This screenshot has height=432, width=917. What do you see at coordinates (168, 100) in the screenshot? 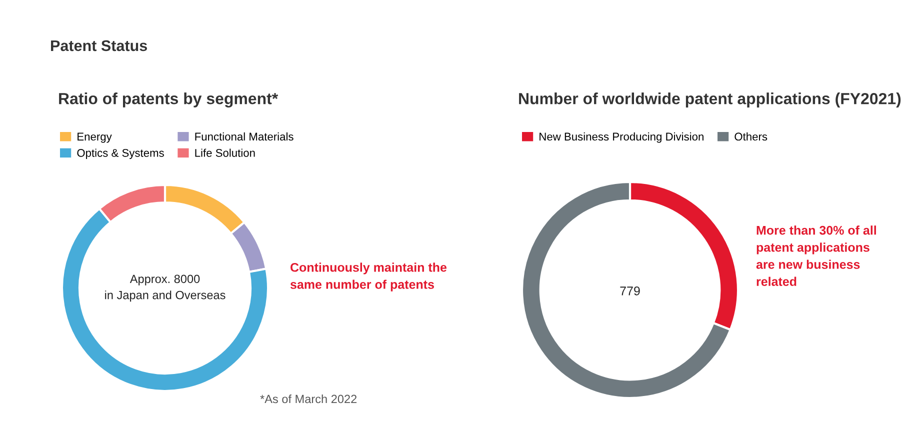
I see `chart-title: Ratio of patents by segment*` at bounding box center [168, 100].